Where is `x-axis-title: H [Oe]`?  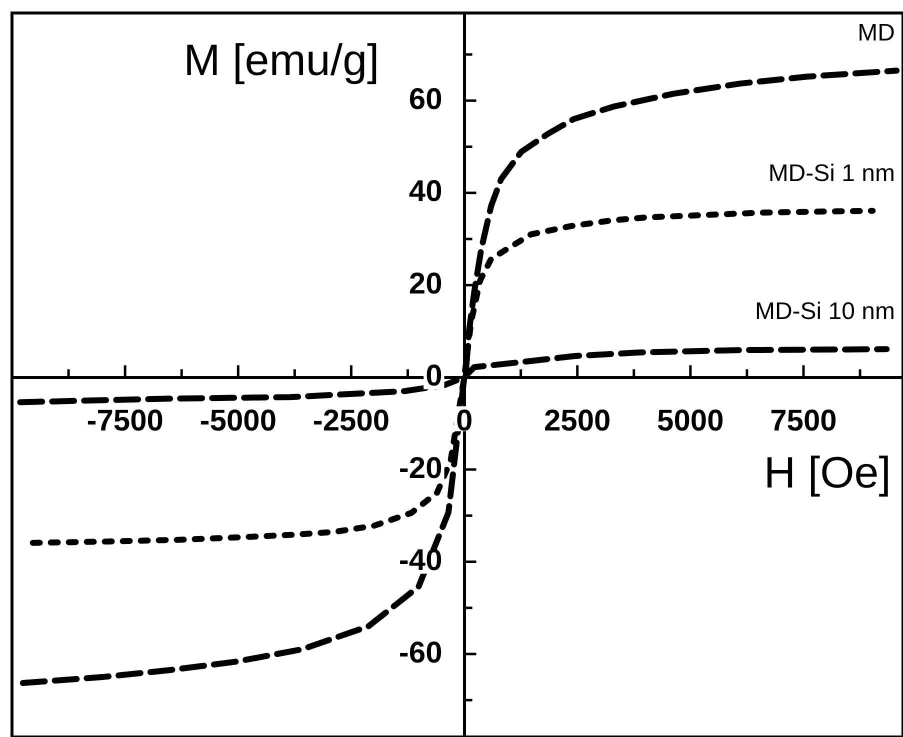
x-axis-title: H [Oe] is located at coordinates (827, 473).